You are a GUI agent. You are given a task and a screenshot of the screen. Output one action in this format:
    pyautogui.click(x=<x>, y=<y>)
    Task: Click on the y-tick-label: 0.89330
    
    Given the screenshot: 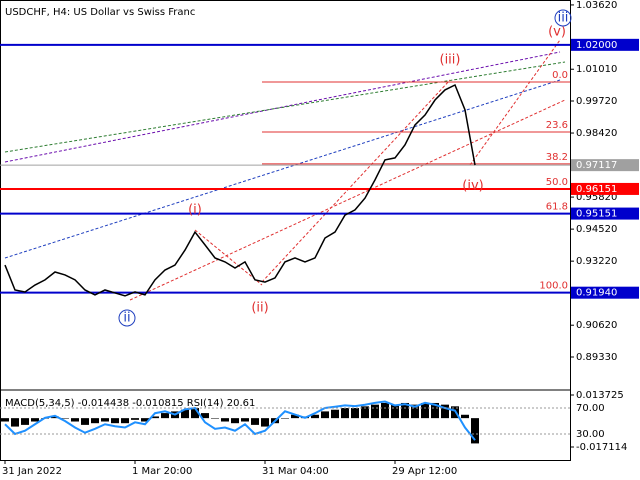 What is the action you would take?
    pyautogui.click(x=596, y=357)
    